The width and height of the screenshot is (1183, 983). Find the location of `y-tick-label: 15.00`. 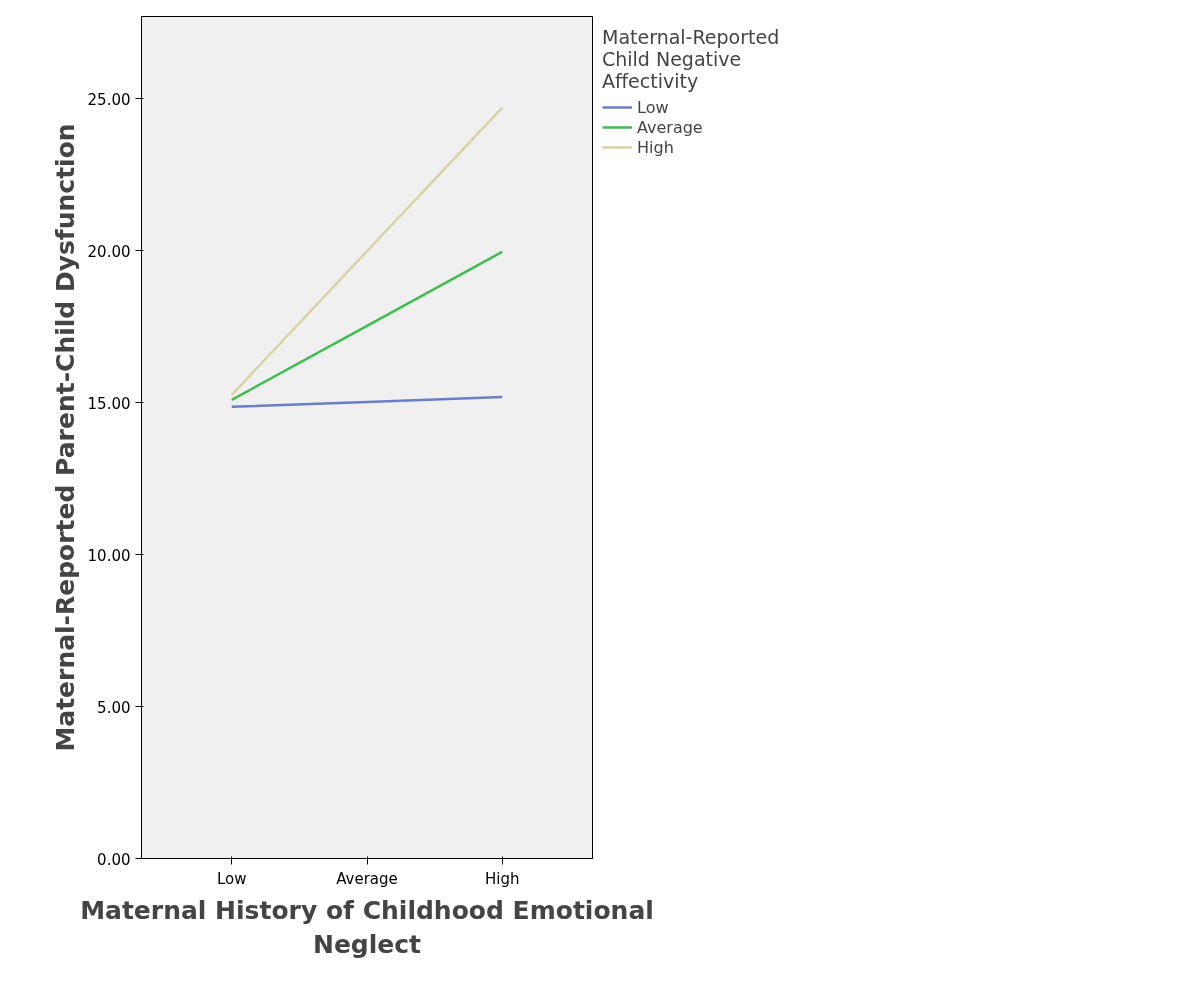

y-tick-label: 15.00 is located at coordinates (109, 403).